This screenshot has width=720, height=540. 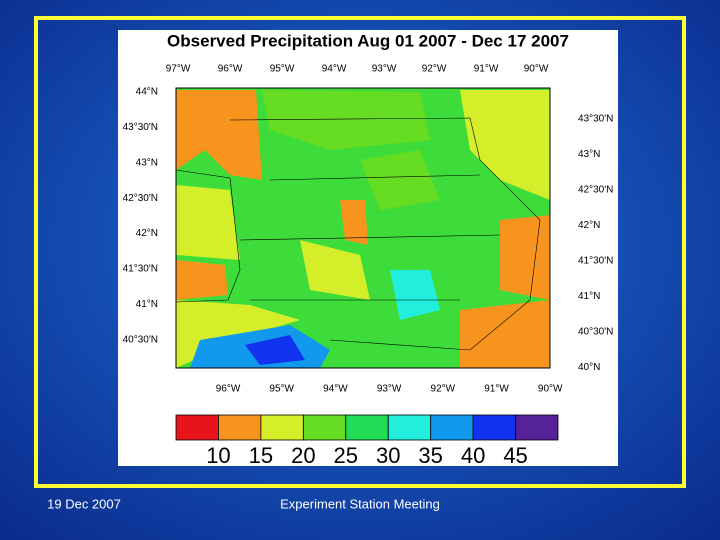 I want to click on footer-title: Experiment Station Meeting, so click(x=360, y=503).